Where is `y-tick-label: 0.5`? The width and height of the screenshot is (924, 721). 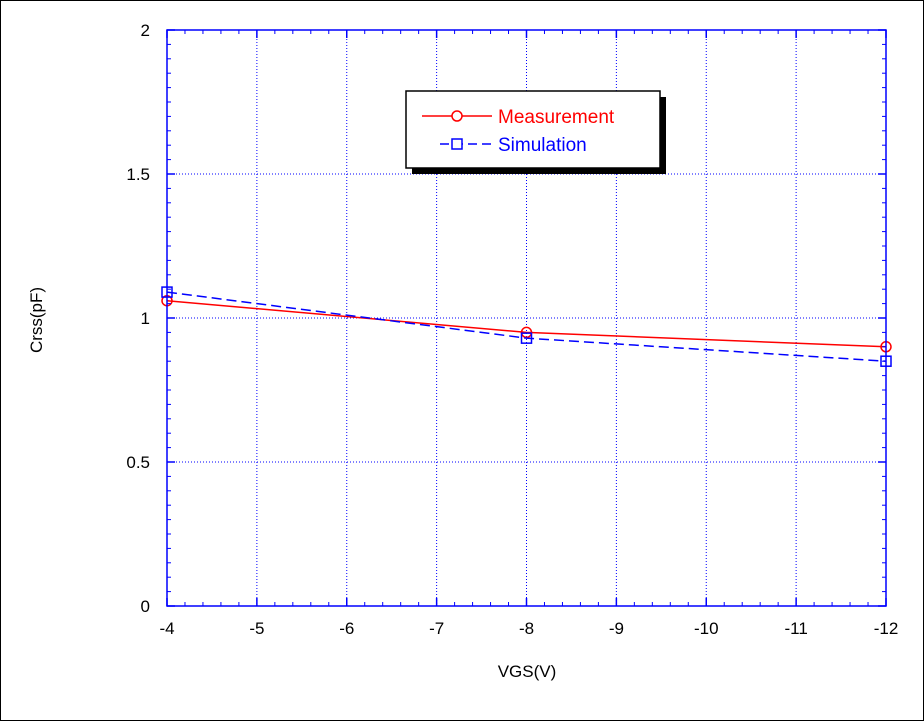
y-tick-label: 0.5 is located at coordinates (138, 462).